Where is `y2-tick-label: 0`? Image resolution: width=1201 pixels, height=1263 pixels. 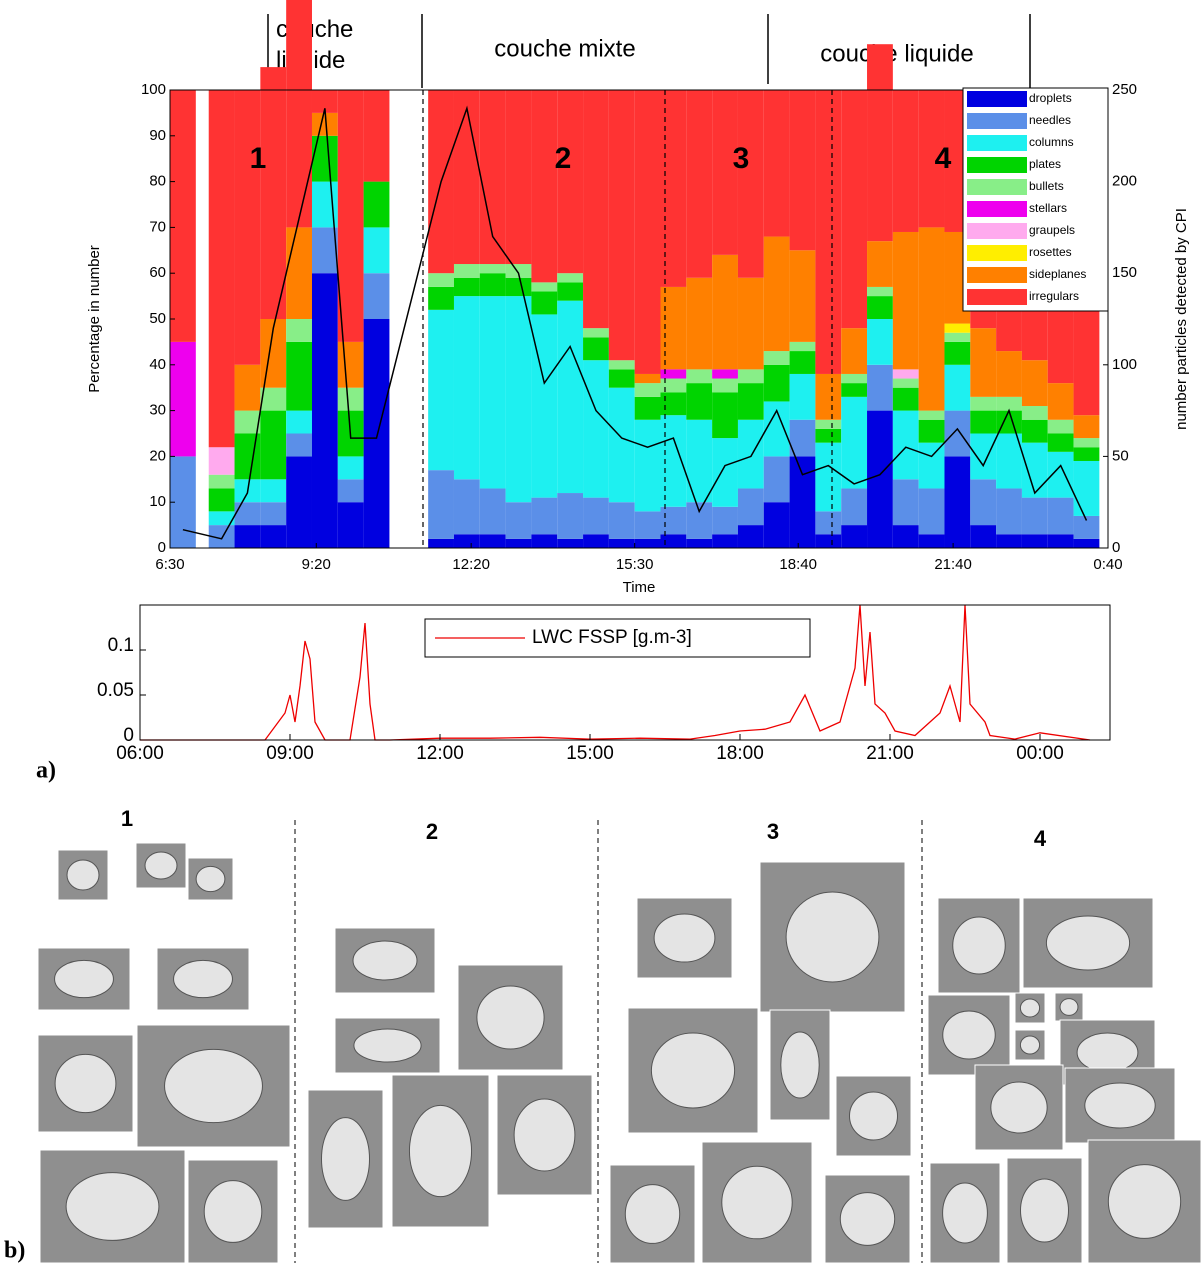
y2-tick-label: 0 is located at coordinates (1116, 547).